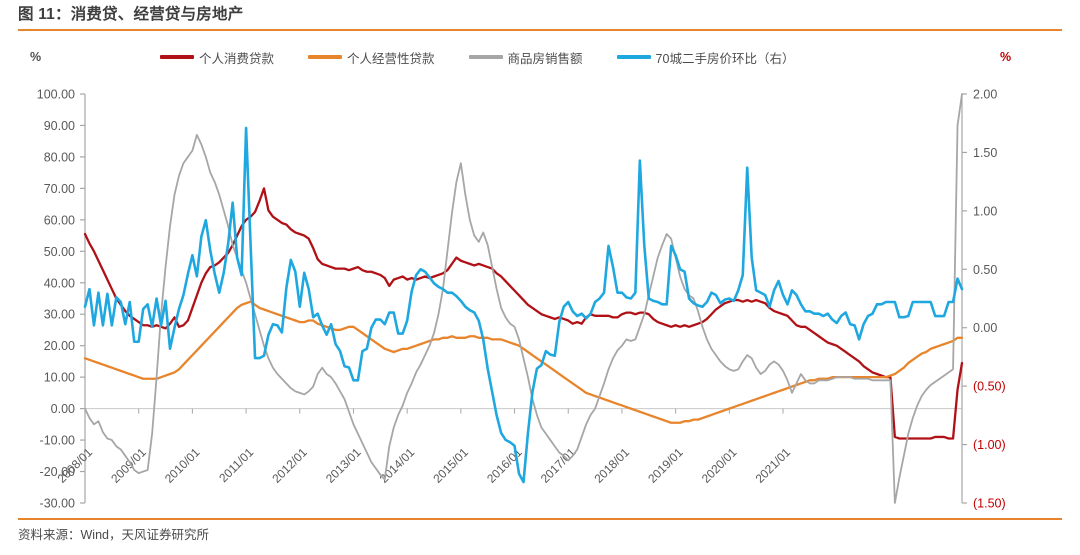 The height and width of the screenshot is (555, 1080). I want to click on legend-swatch-business-loan, so click(325, 57).